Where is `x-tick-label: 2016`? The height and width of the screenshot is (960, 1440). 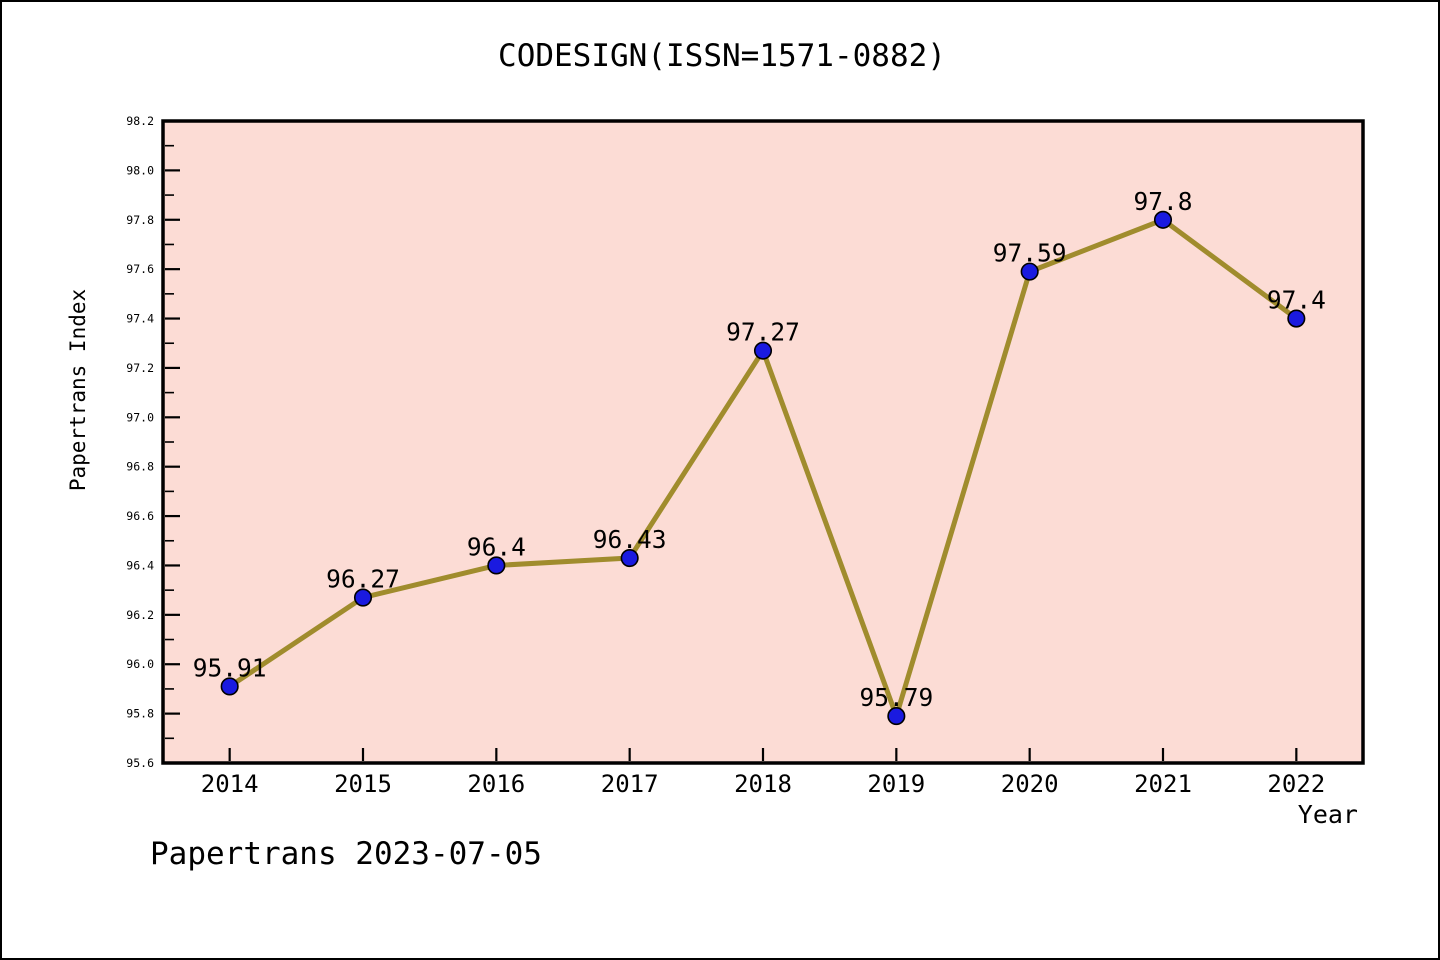
x-tick-label: 2016 is located at coordinates (496, 784).